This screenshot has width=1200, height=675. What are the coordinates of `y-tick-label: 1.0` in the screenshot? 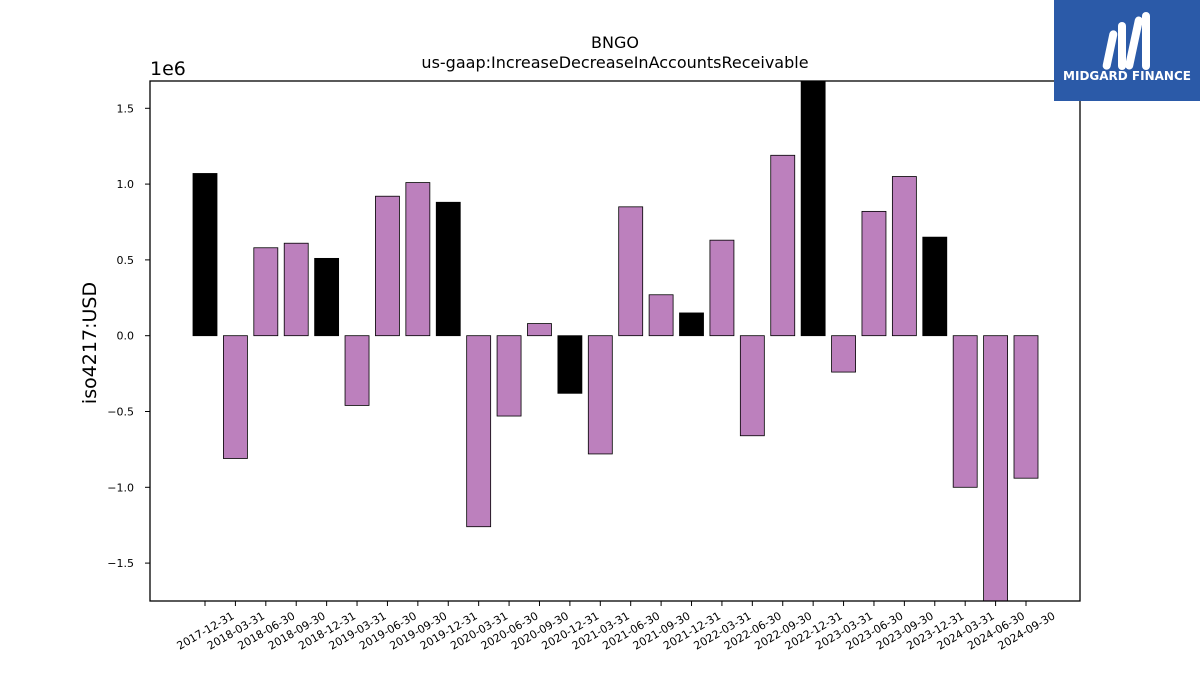 It's located at (126, 184).